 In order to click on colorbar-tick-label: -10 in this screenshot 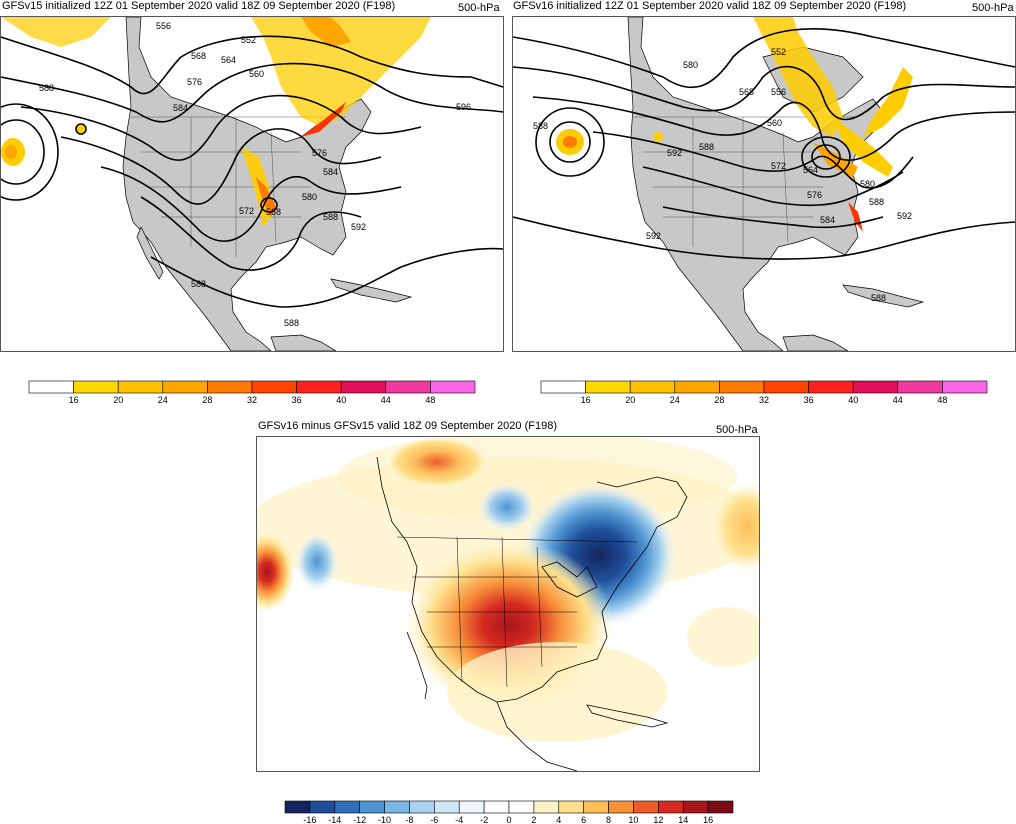, I will do `click(384, 819)`.